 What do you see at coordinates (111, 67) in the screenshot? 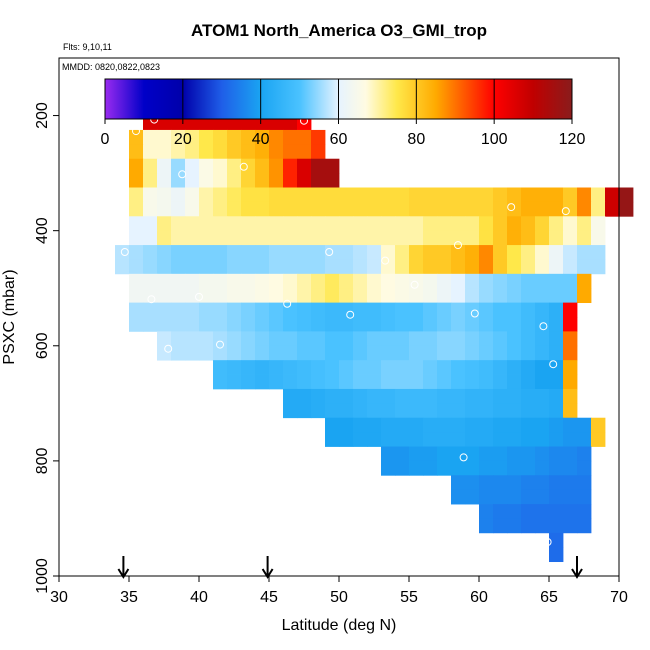
I see `dates-label: MMDD: 0820,0822,0823` at bounding box center [111, 67].